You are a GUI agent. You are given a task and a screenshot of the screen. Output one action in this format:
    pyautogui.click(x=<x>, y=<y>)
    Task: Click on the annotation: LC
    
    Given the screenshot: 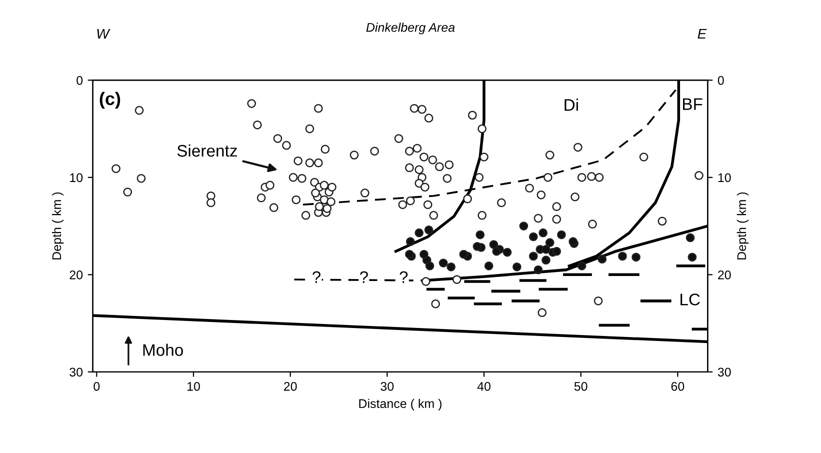 What is the action you would take?
    pyautogui.click(x=690, y=300)
    